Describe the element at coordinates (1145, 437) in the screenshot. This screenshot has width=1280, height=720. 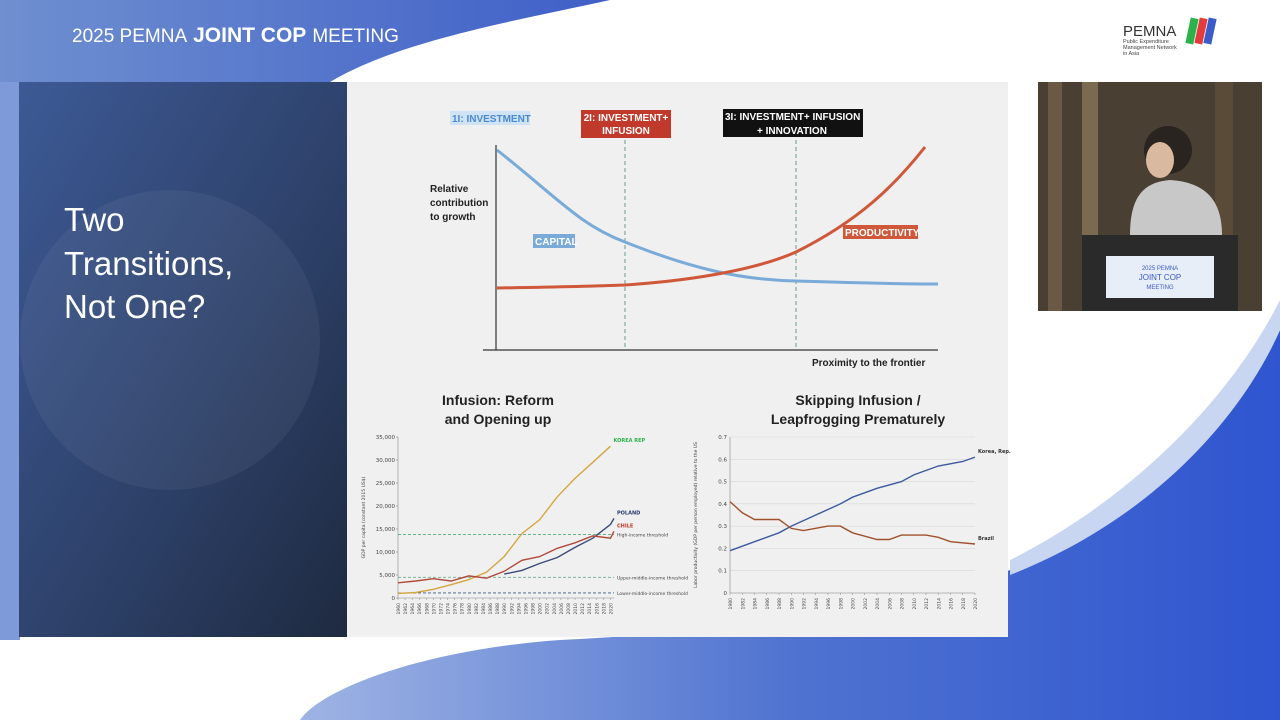
I see `wave-accent` at that location.